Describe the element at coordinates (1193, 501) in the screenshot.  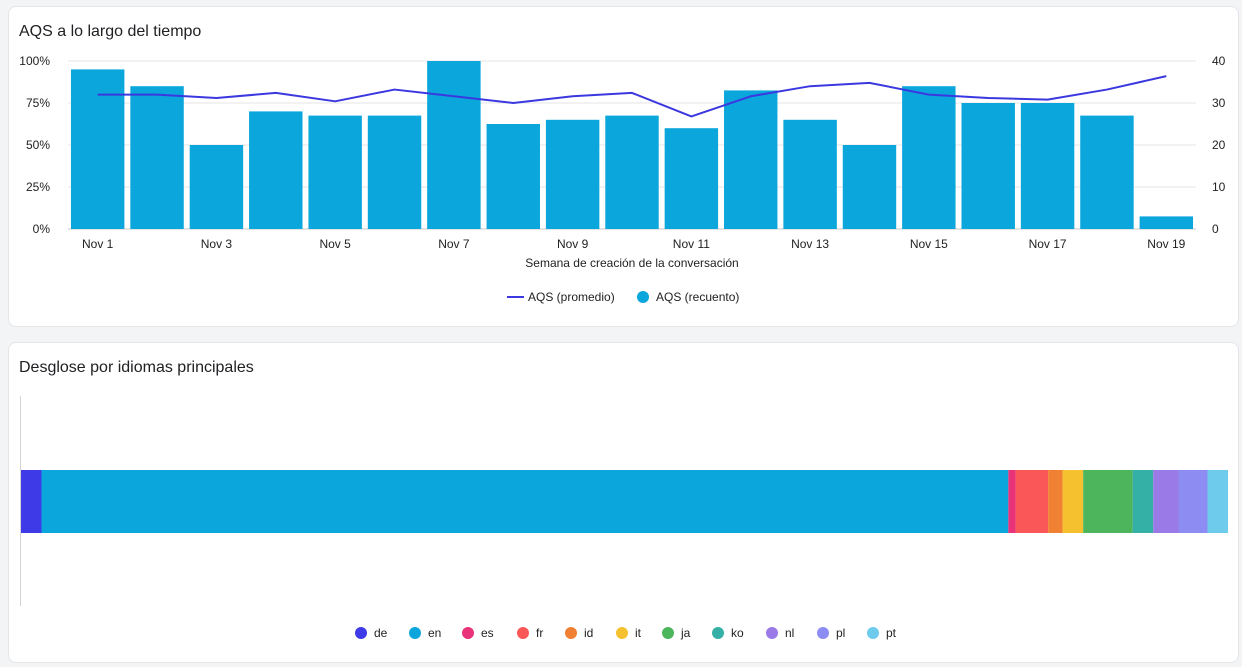
I see `language-segment-pl` at that location.